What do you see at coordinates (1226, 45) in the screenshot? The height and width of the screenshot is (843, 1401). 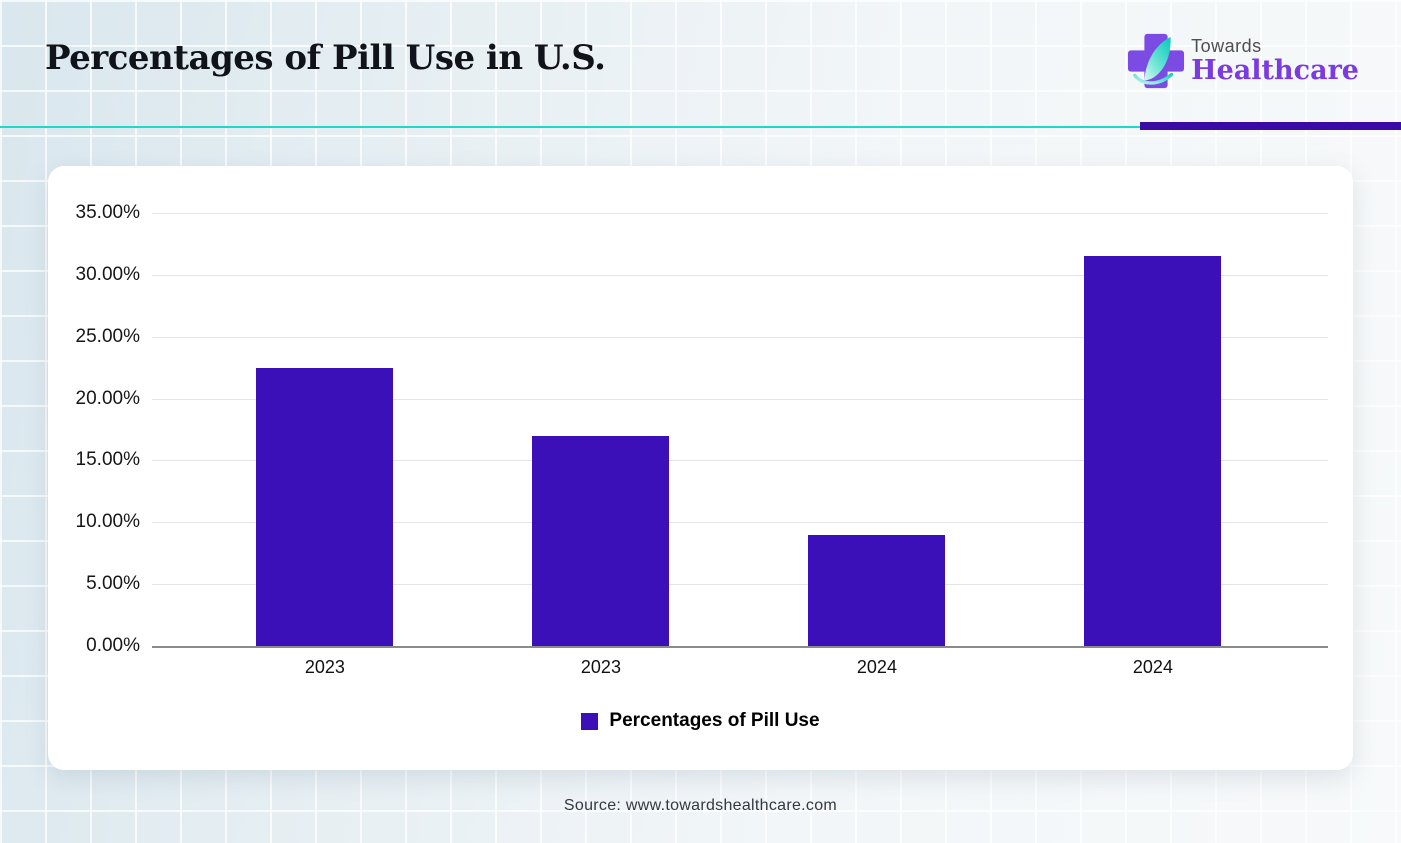 I see `brand-name-towards: Towards` at bounding box center [1226, 45].